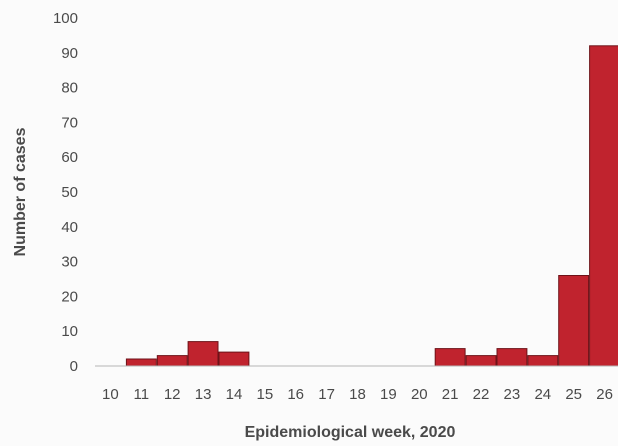 Image resolution: width=618 pixels, height=446 pixels. Describe the element at coordinates (69, 331) in the screenshot. I see `y-tick-label: 10` at that location.